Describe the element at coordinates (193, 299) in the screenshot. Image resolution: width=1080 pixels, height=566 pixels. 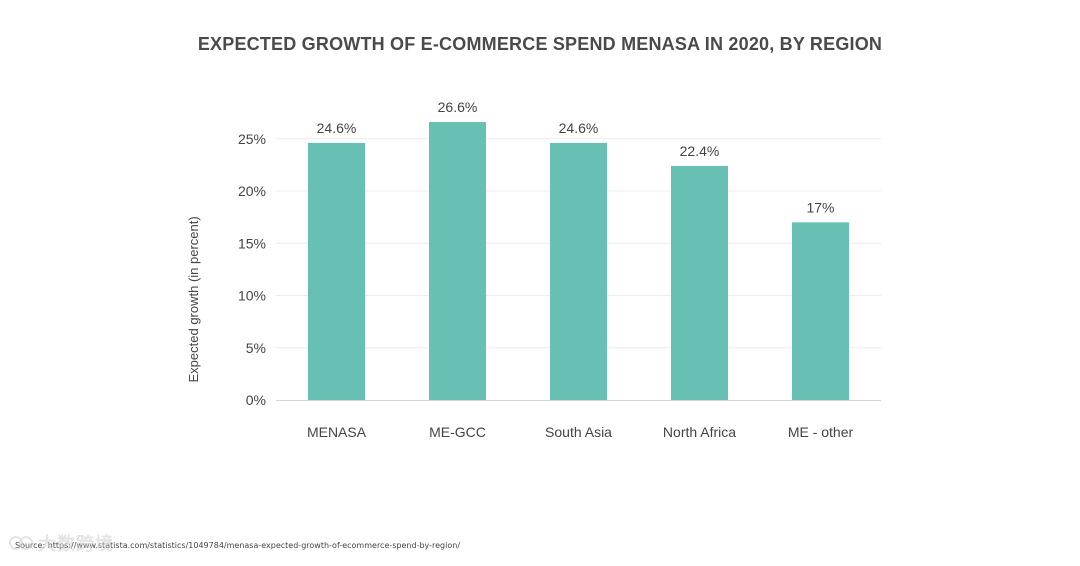
I see `y-axis-label: Expected growth (in percent)` at that location.